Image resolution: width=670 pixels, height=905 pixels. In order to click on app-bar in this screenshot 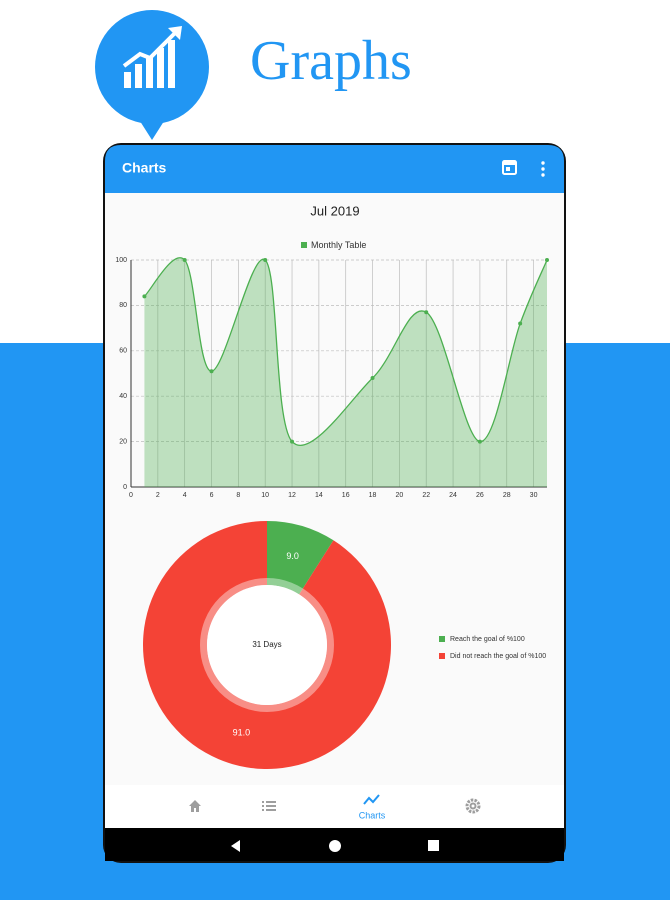, I will do `click(334, 169)`.